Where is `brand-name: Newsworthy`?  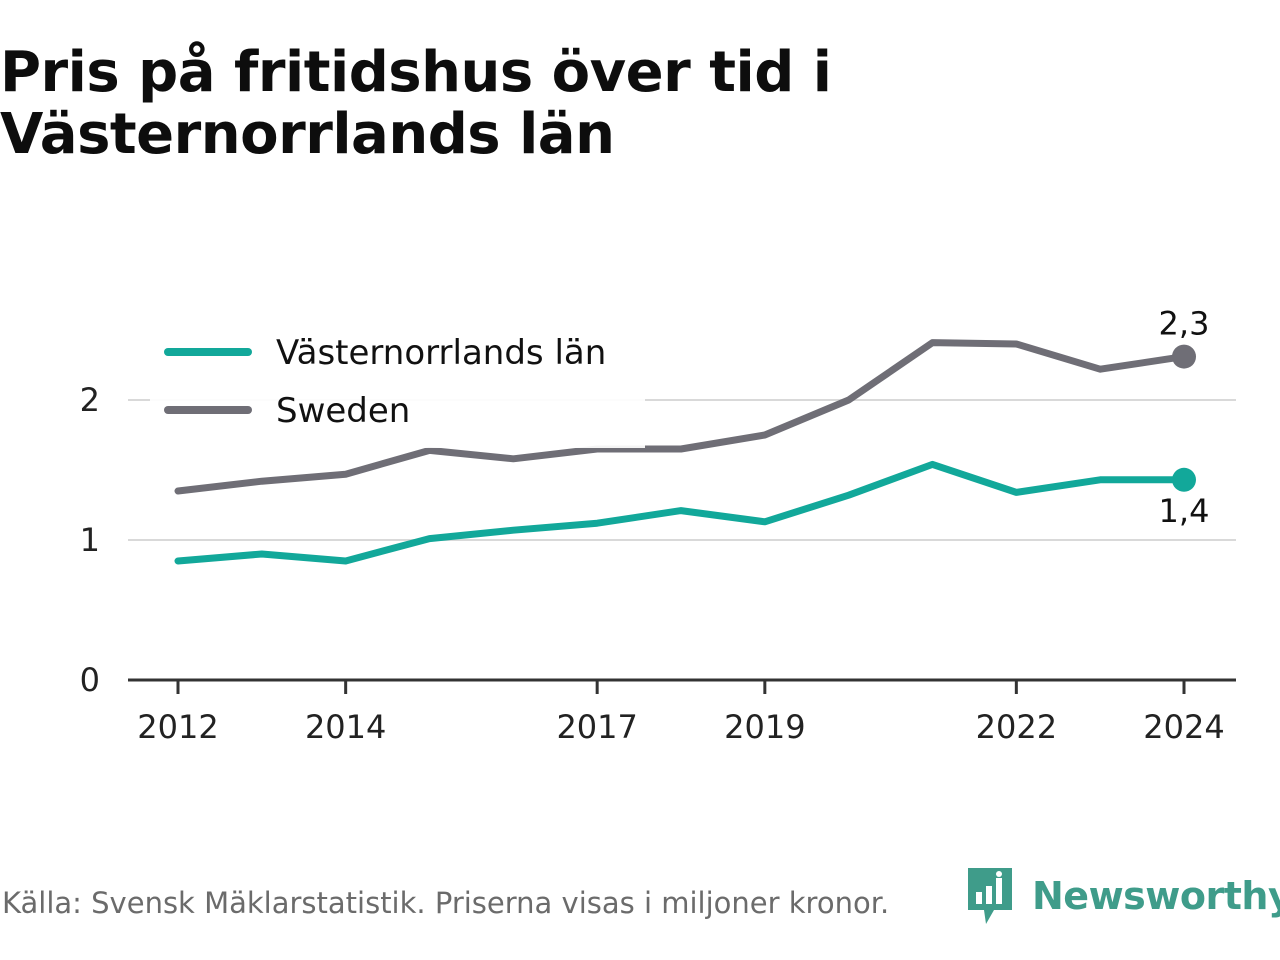 brand-name: Newsworthy is located at coordinates (1156, 896).